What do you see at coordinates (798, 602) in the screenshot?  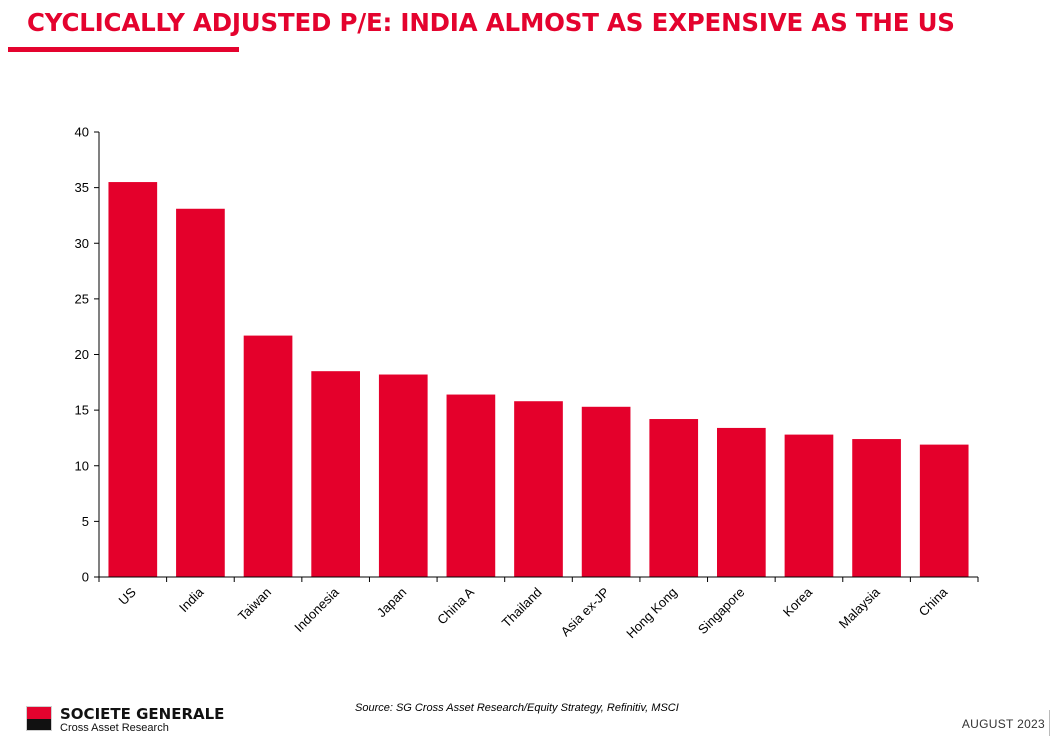 I see `x-tick-label: Korea` at bounding box center [798, 602].